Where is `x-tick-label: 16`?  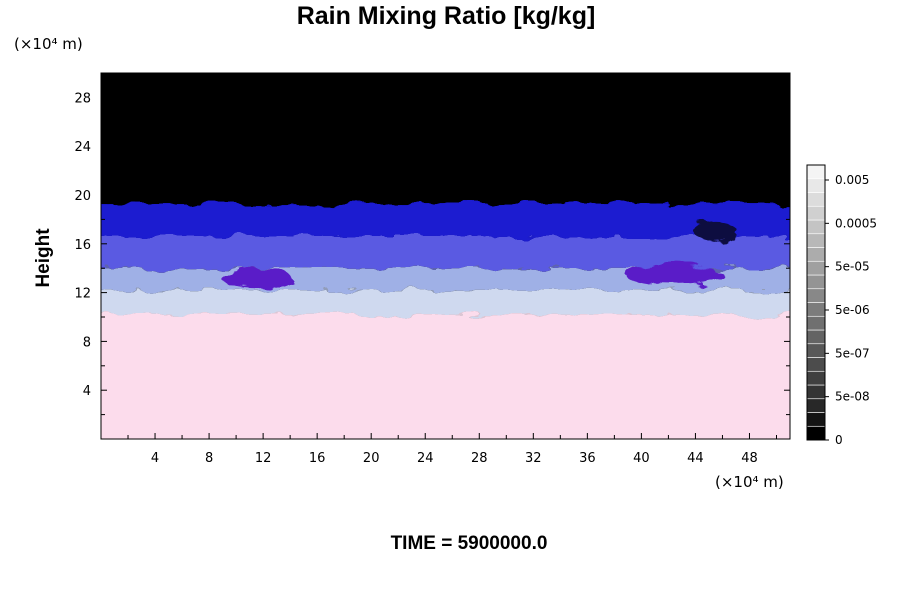 x-tick-label: 16 is located at coordinates (317, 458).